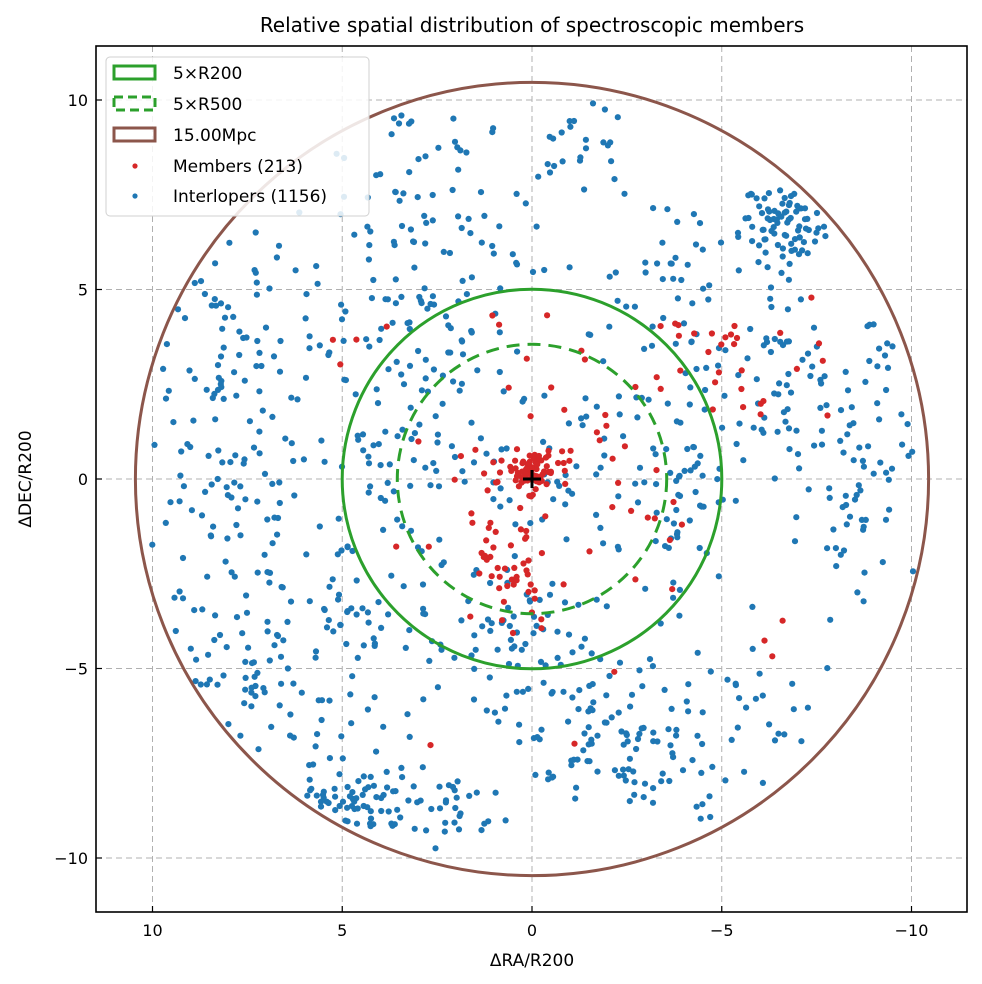 The width and height of the screenshot is (982, 984). What do you see at coordinates (912, 930) in the screenshot?
I see `x-tick-label: −10` at bounding box center [912, 930].